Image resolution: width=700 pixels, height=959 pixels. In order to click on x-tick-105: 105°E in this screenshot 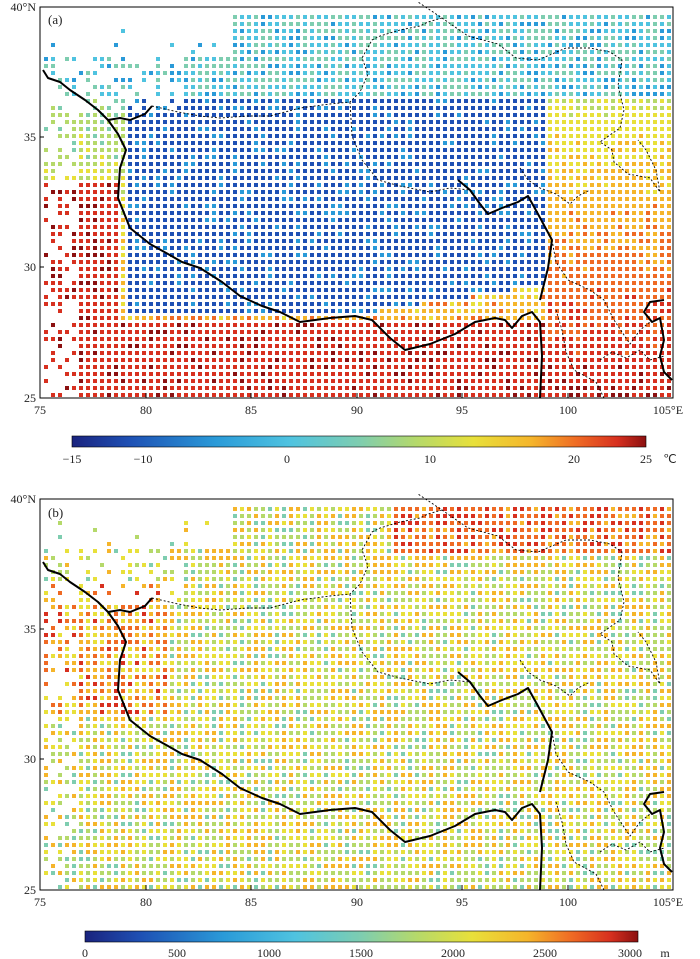, I will do `click(668, 410)`.